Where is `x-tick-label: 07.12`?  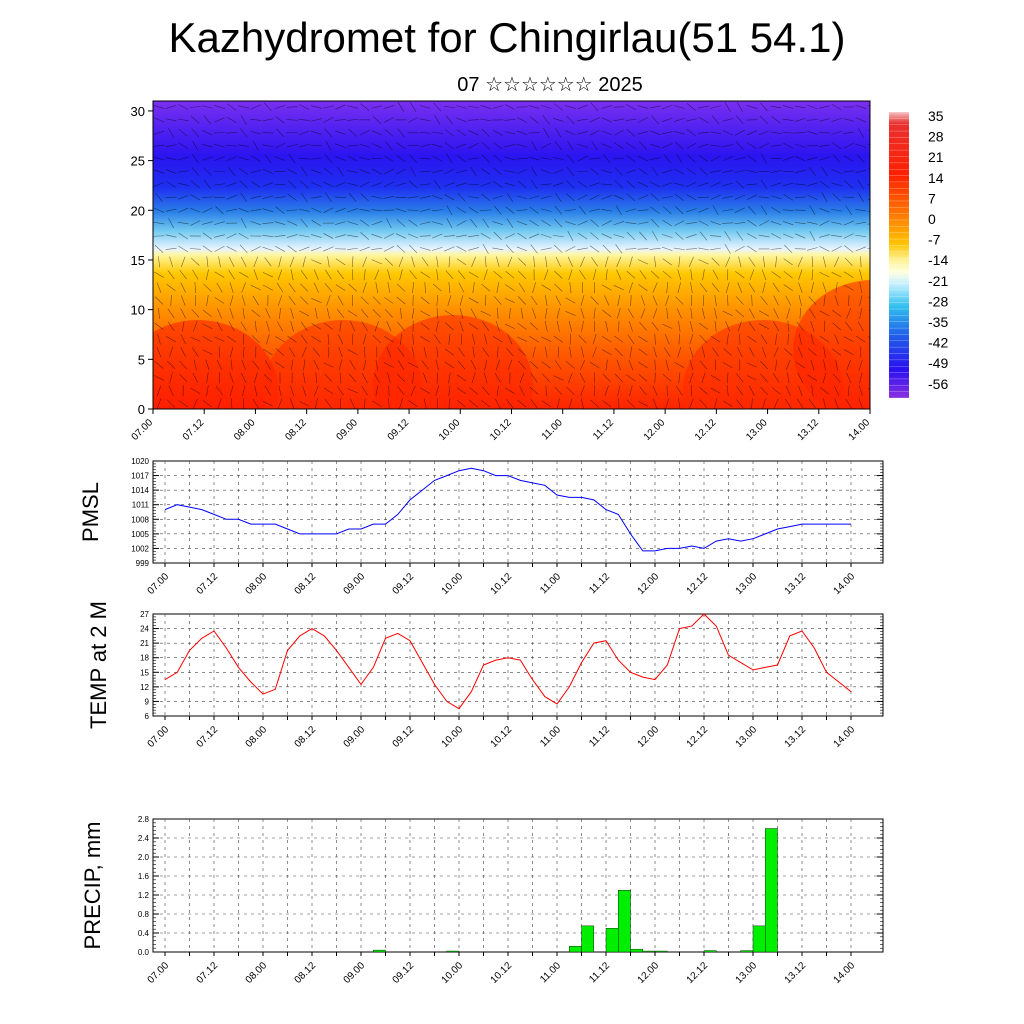
x-tick-label: 07.12 is located at coordinates (194, 430).